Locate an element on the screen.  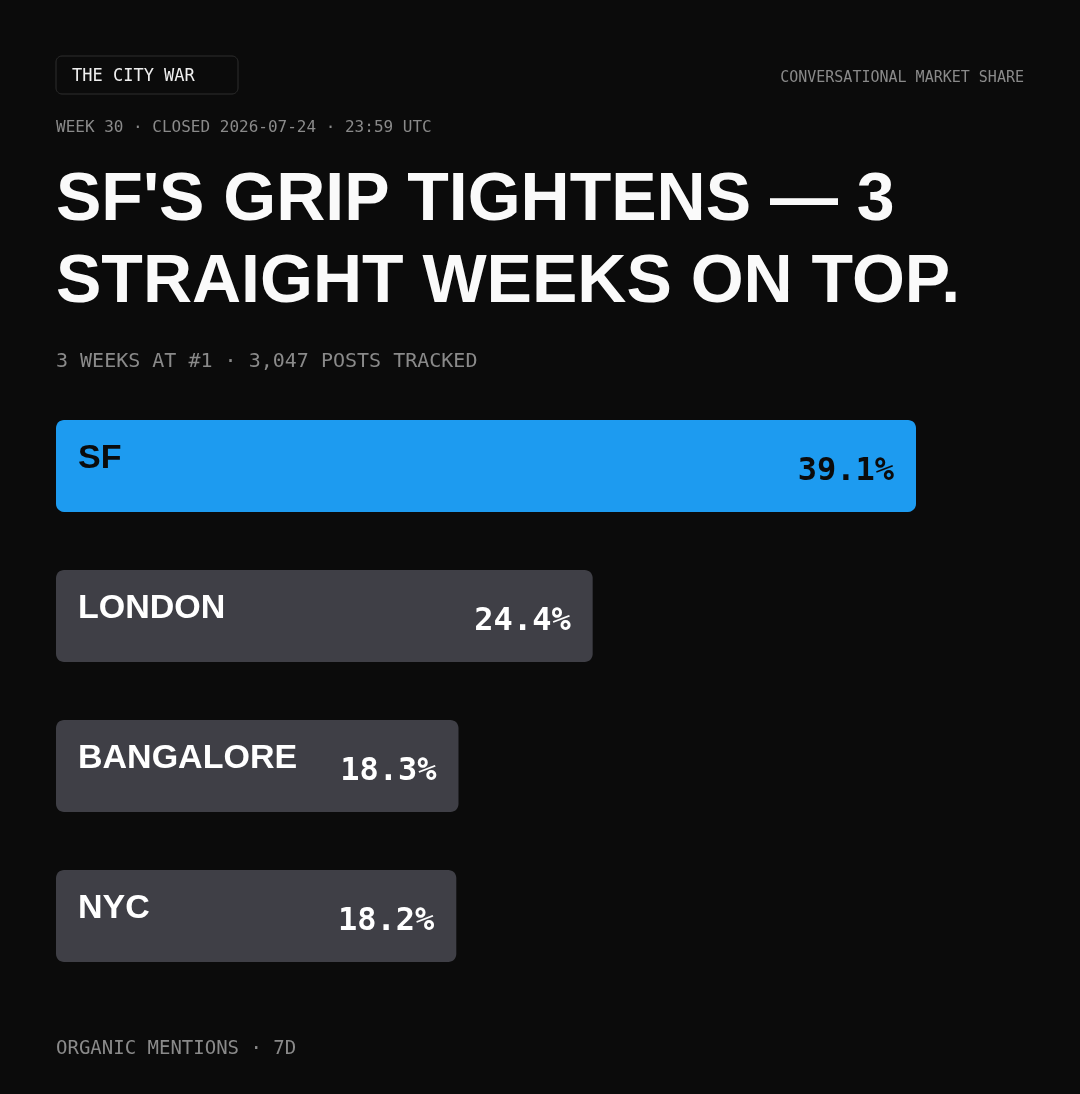
y-tick-label: SF is located at coordinates (100, 455).